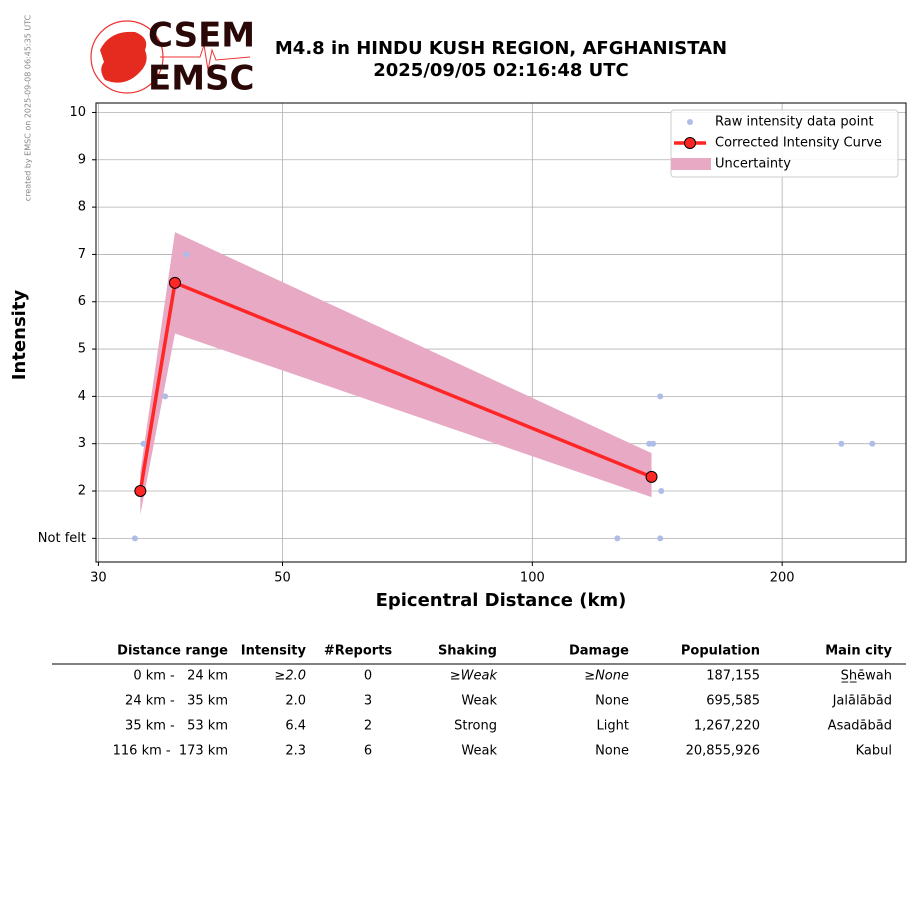 Image resolution: width=915 pixels, height=905 pixels. Describe the element at coordinates (123, 57) in the screenshot. I see `logo-map` at that location.